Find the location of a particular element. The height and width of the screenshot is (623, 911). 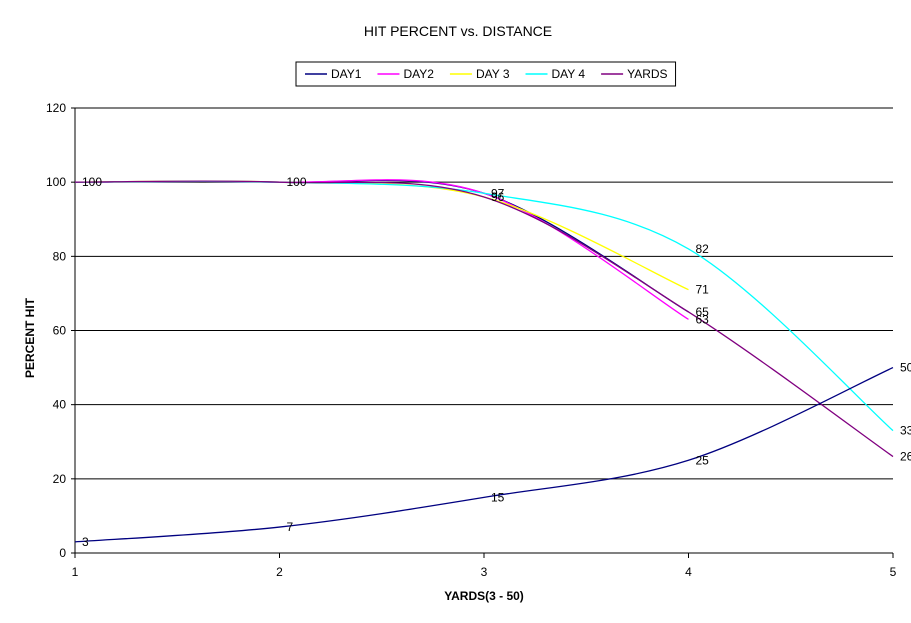

data-label: 33 is located at coordinates (905, 431).